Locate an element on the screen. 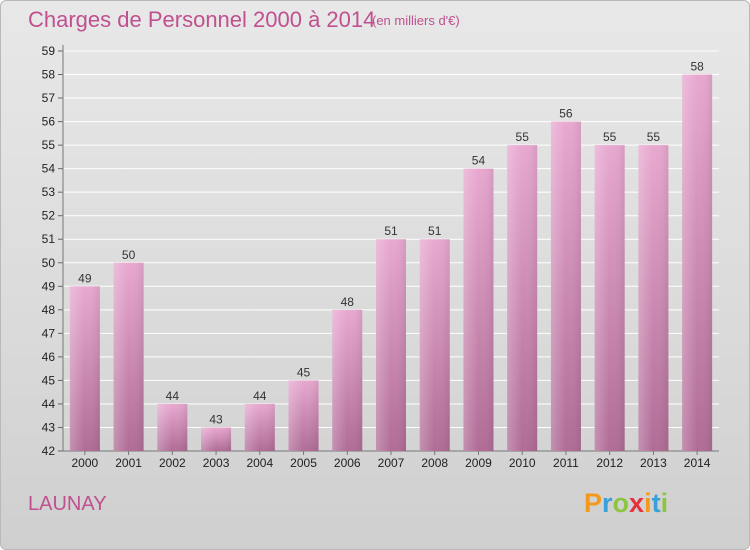  bar-shade-2001 is located at coordinates (128, 356).